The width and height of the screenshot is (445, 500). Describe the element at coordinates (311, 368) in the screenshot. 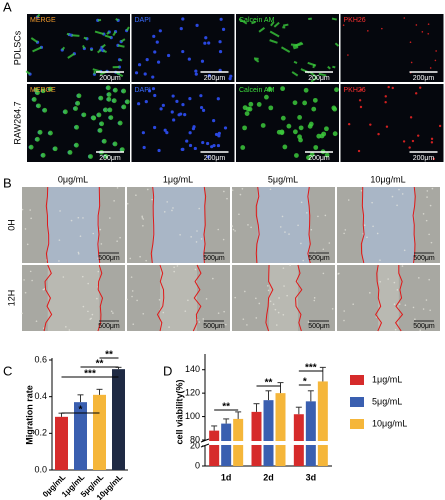

I see `sig-label: ***` at that location.